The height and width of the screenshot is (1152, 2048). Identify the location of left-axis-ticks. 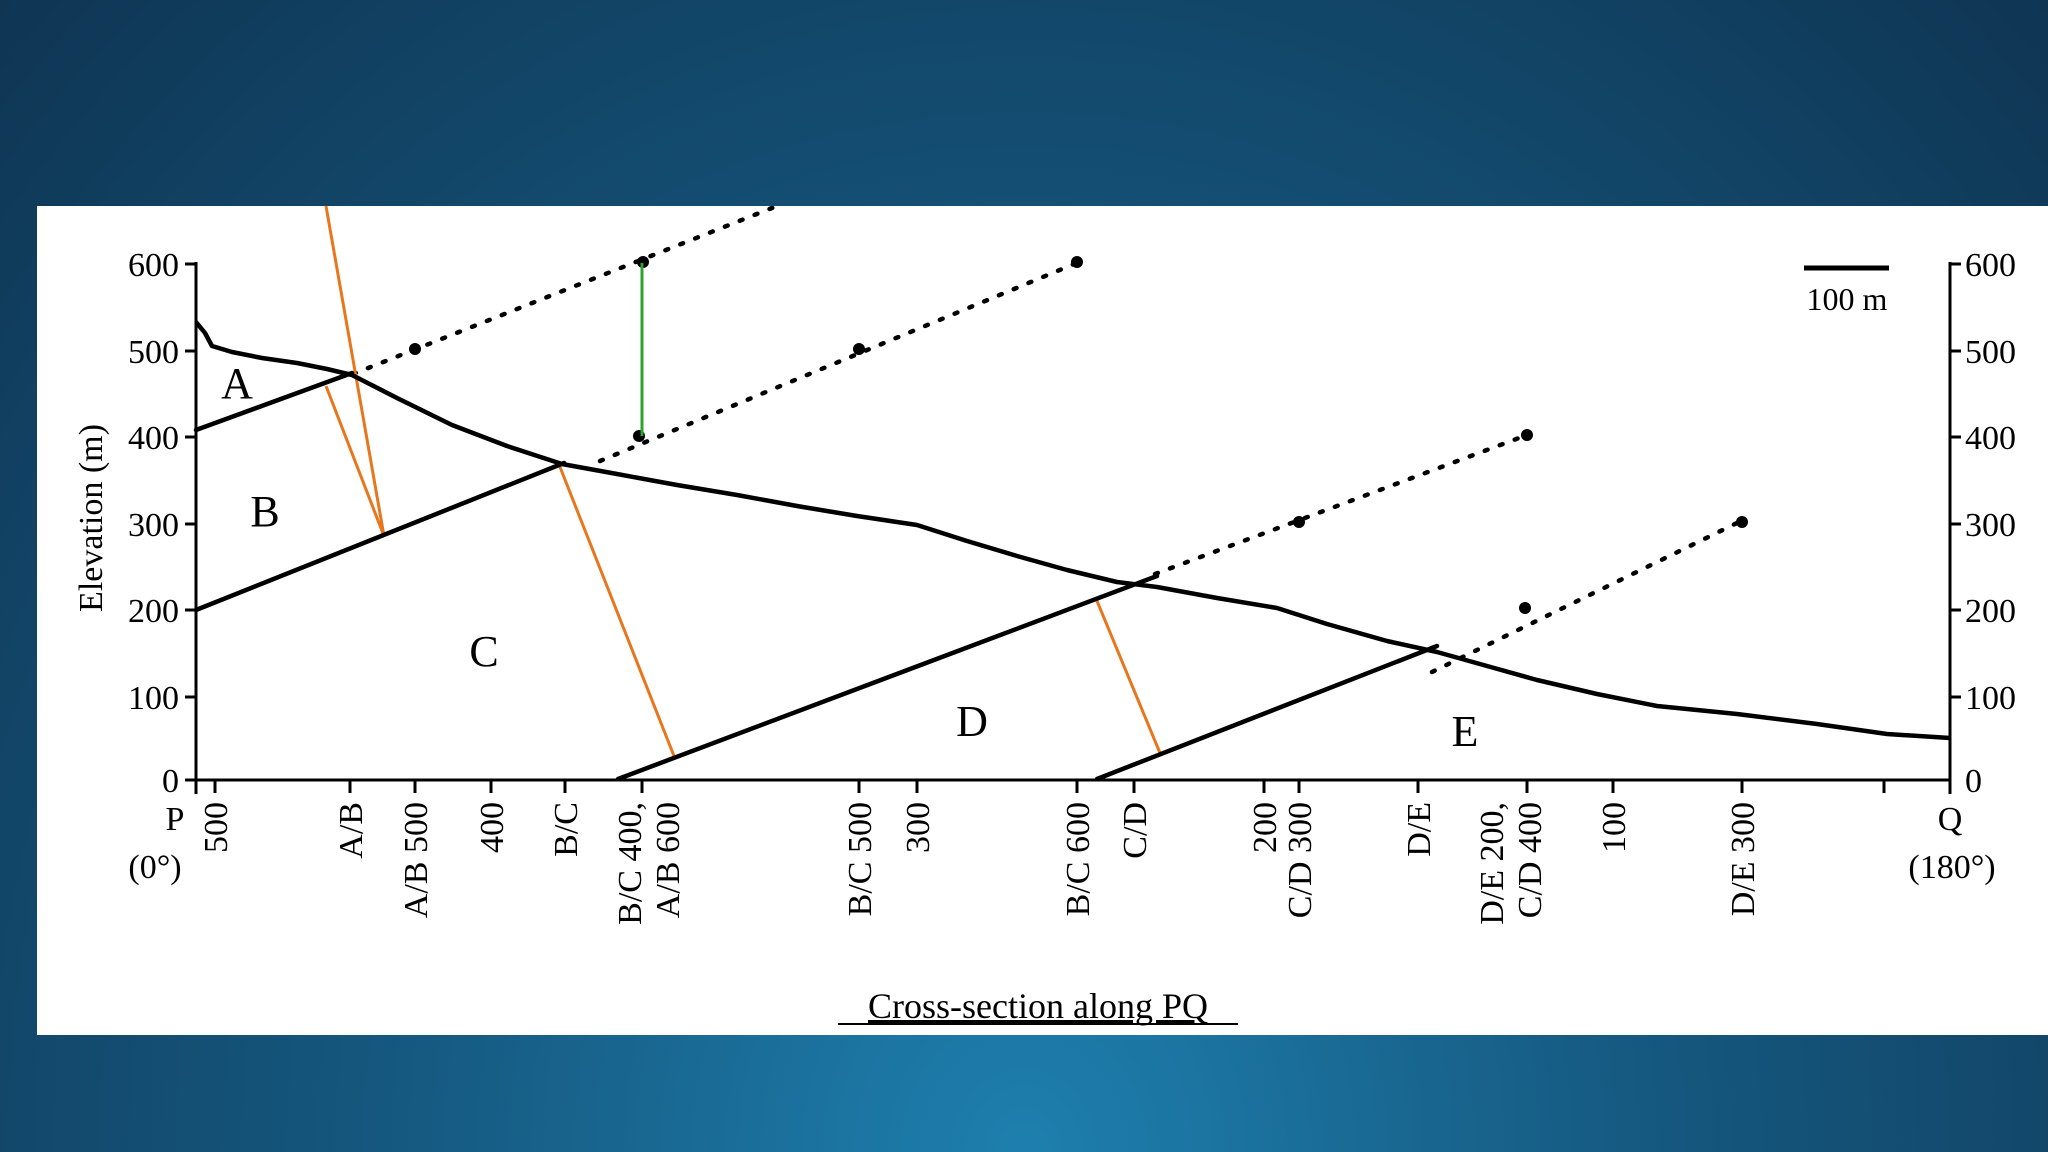
(190, 522).